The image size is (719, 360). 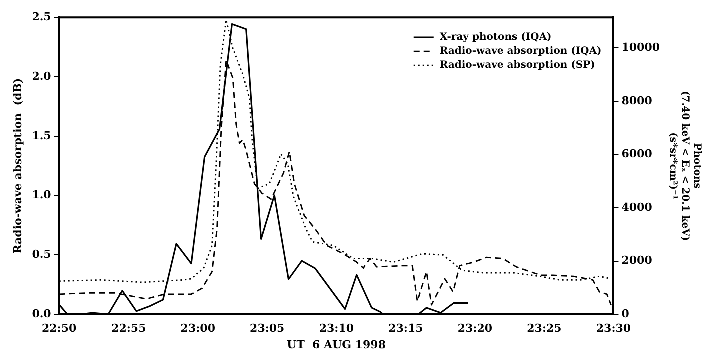 I want to click on y-axis-title: Radio-wave absorption (dB), so click(x=17, y=166).